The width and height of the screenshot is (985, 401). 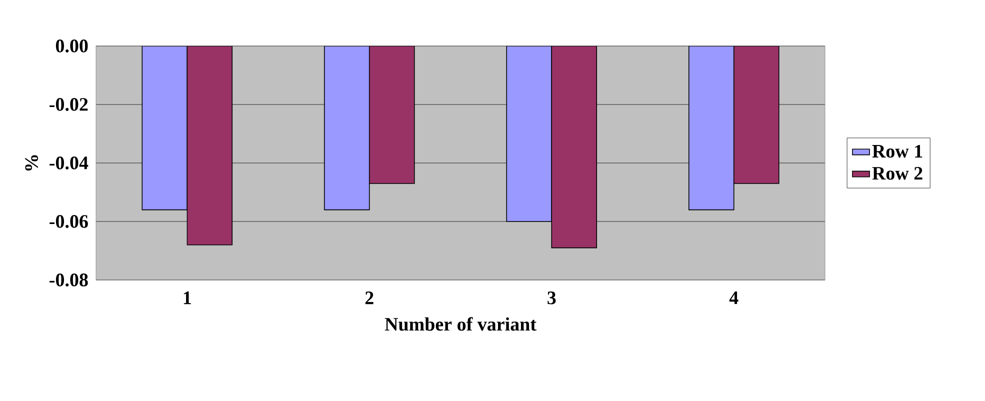 What do you see at coordinates (460, 324) in the screenshot?
I see `x-axis-title: Number of variant` at bounding box center [460, 324].